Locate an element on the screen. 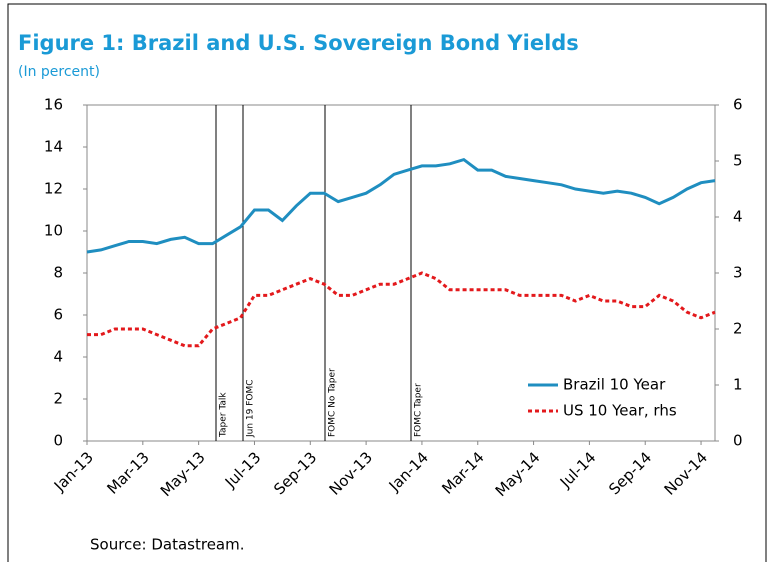  x-tick-label: Jul-14 is located at coordinates (578, 470).